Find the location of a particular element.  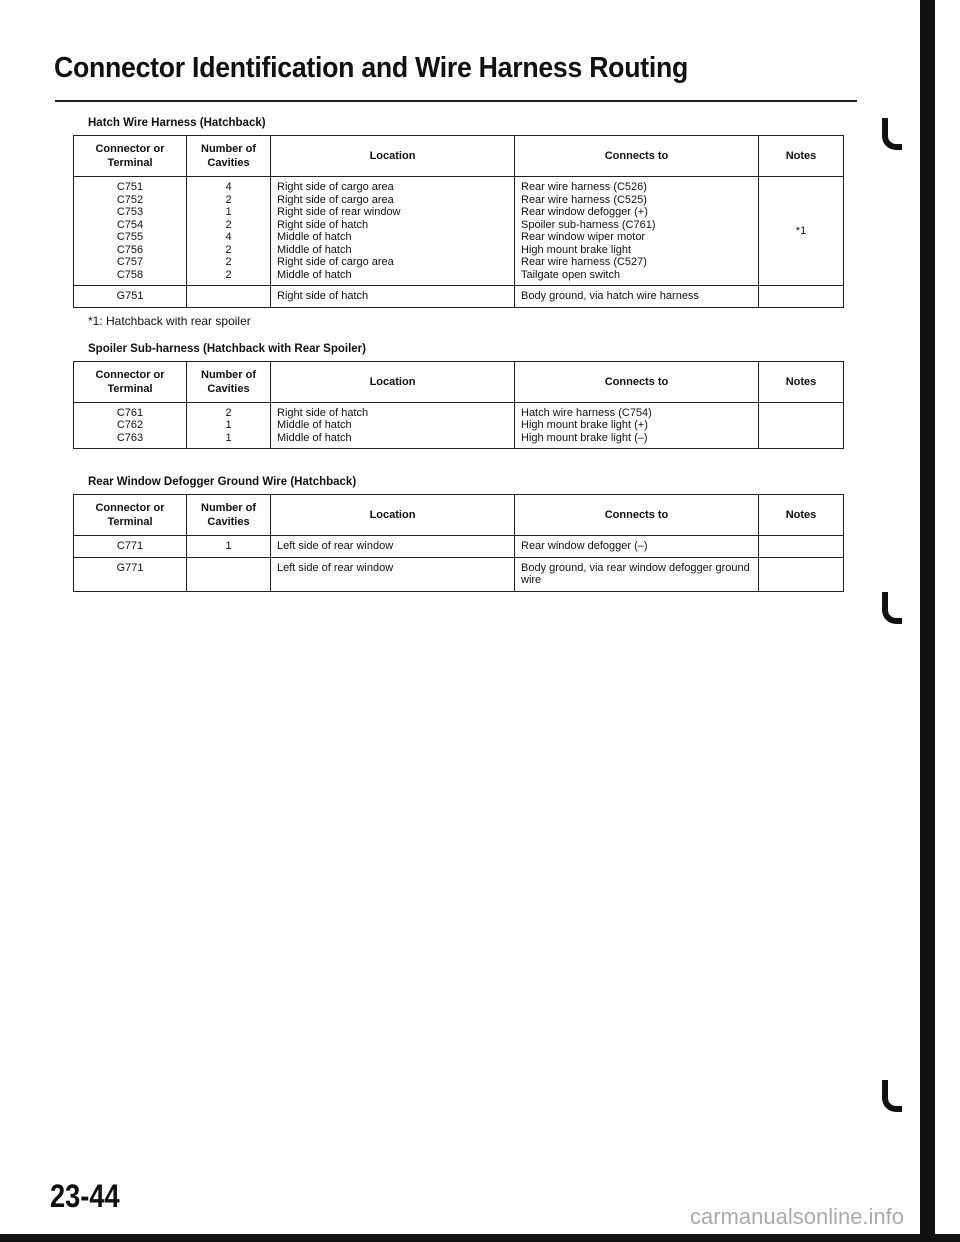

page-number: 23-44 is located at coordinates (85, 1196).